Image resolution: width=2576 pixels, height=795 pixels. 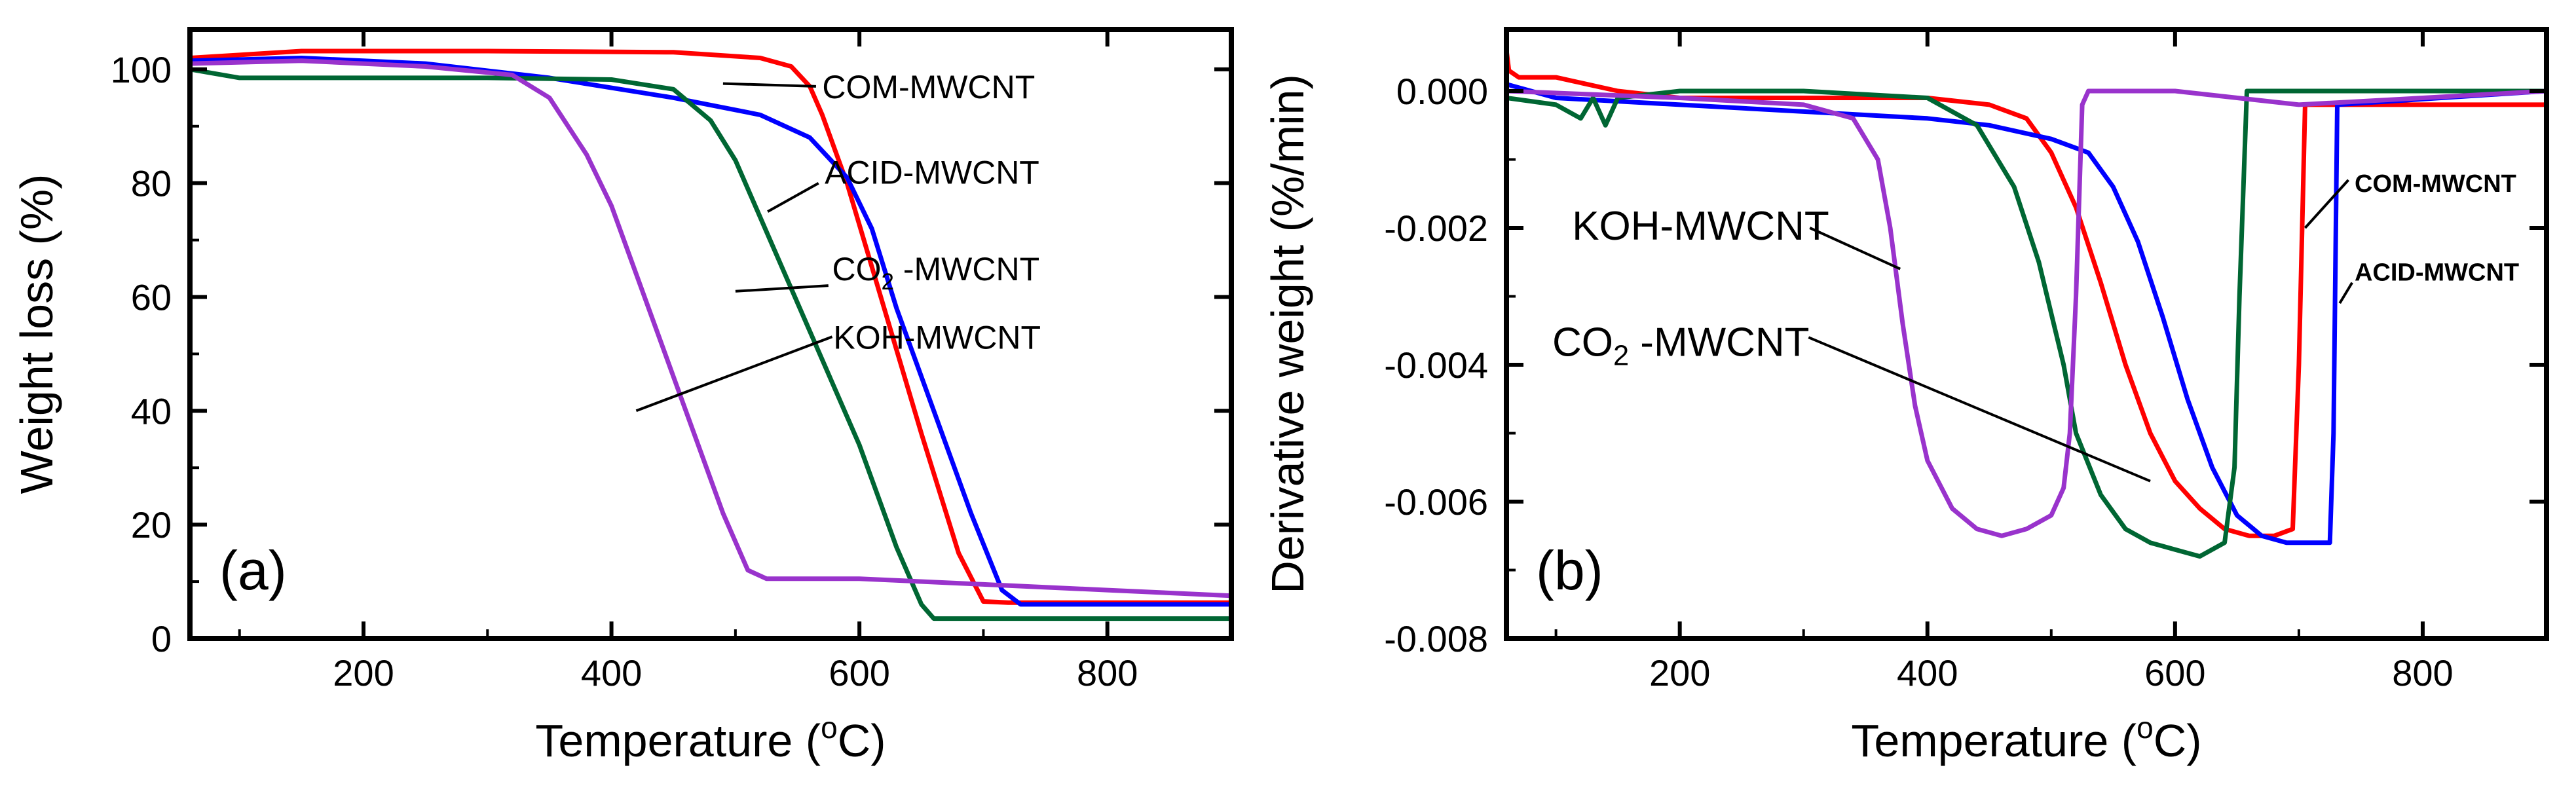 I want to click on panel-a-x-tick-label: 200, so click(x=363, y=673).